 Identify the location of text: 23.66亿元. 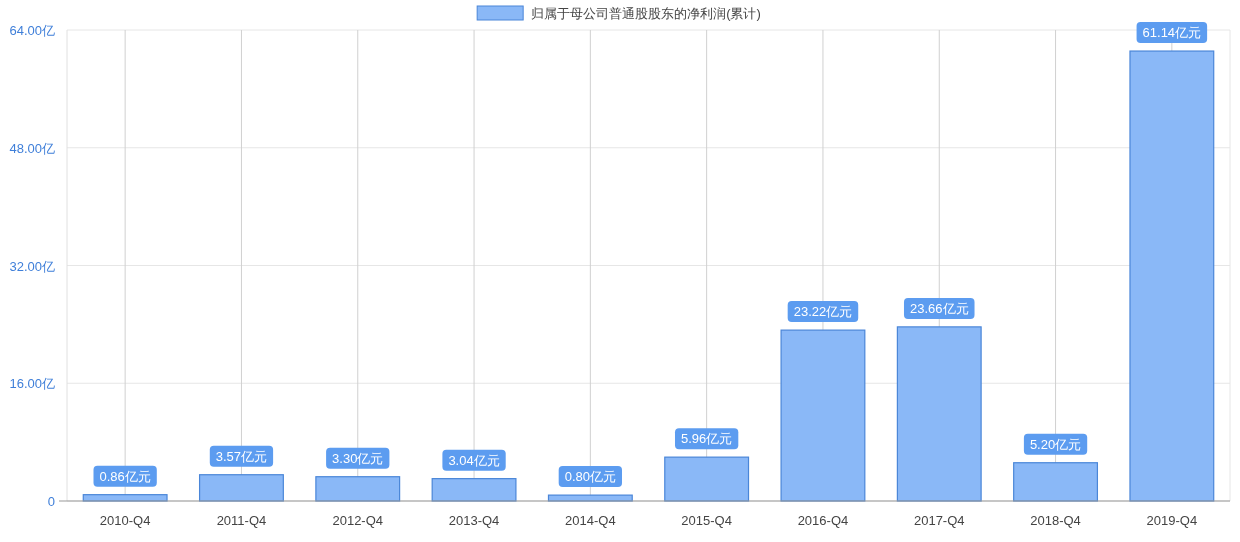
(939, 308).